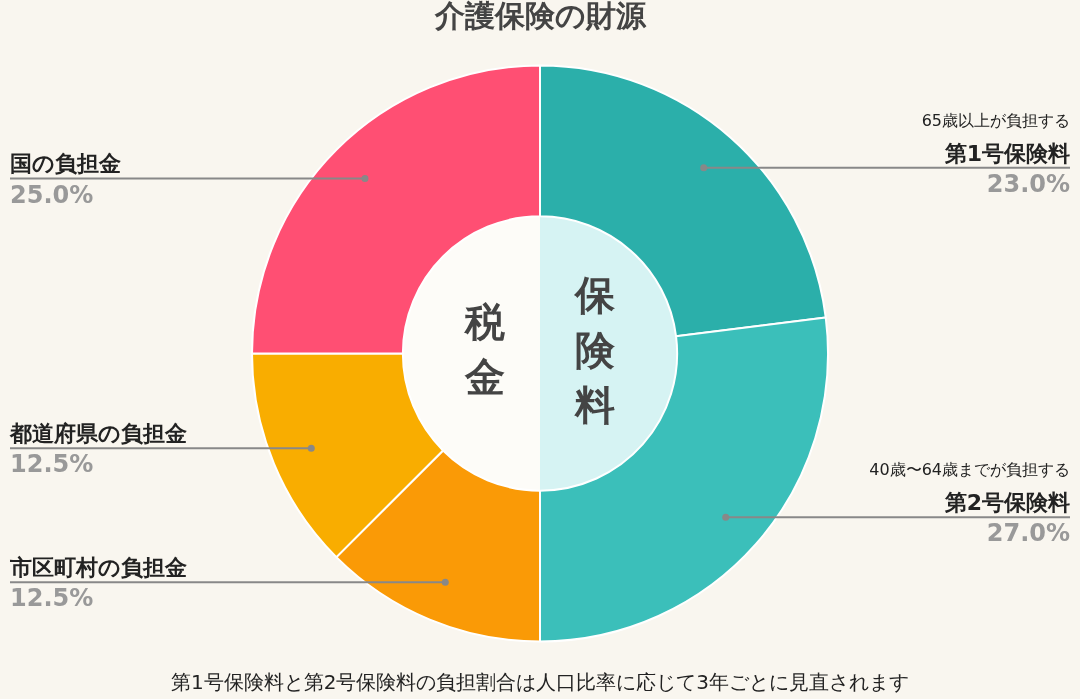 Image resolution: width=1080 pixels, height=699 pixels. Describe the element at coordinates (1006, 153) in the screenshot. I see `slice-label: 第1号保険料` at that location.